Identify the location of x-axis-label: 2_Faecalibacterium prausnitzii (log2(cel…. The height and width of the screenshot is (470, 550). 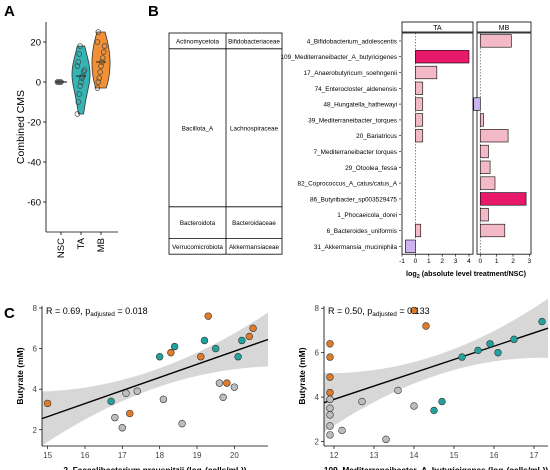
(154, 467).